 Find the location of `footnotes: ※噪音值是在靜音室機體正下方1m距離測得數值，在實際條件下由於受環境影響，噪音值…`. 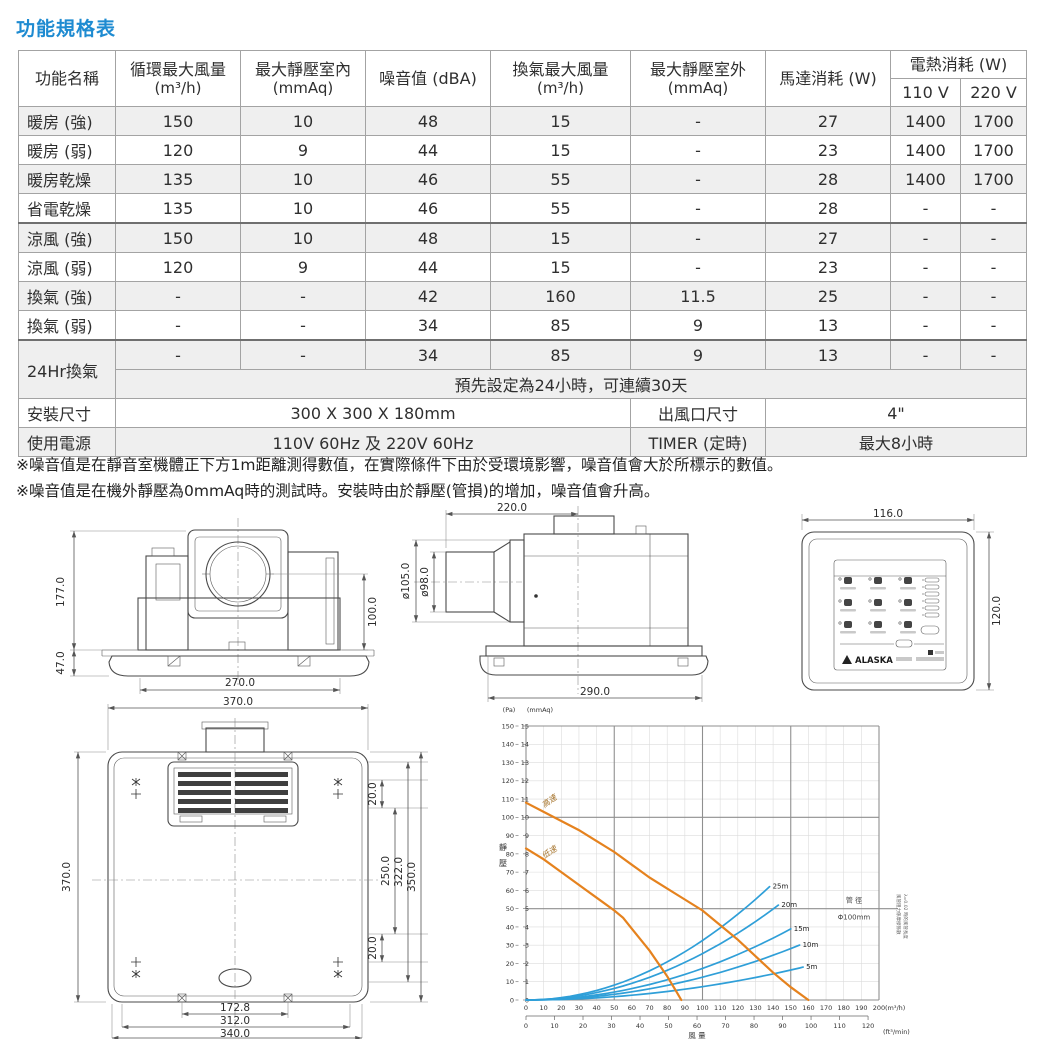

footnotes: ※噪音值是在靜音室機體正下方1m距離測得數值，在實際條件下由於受環境影響，噪音值… is located at coordinates (523, 478).